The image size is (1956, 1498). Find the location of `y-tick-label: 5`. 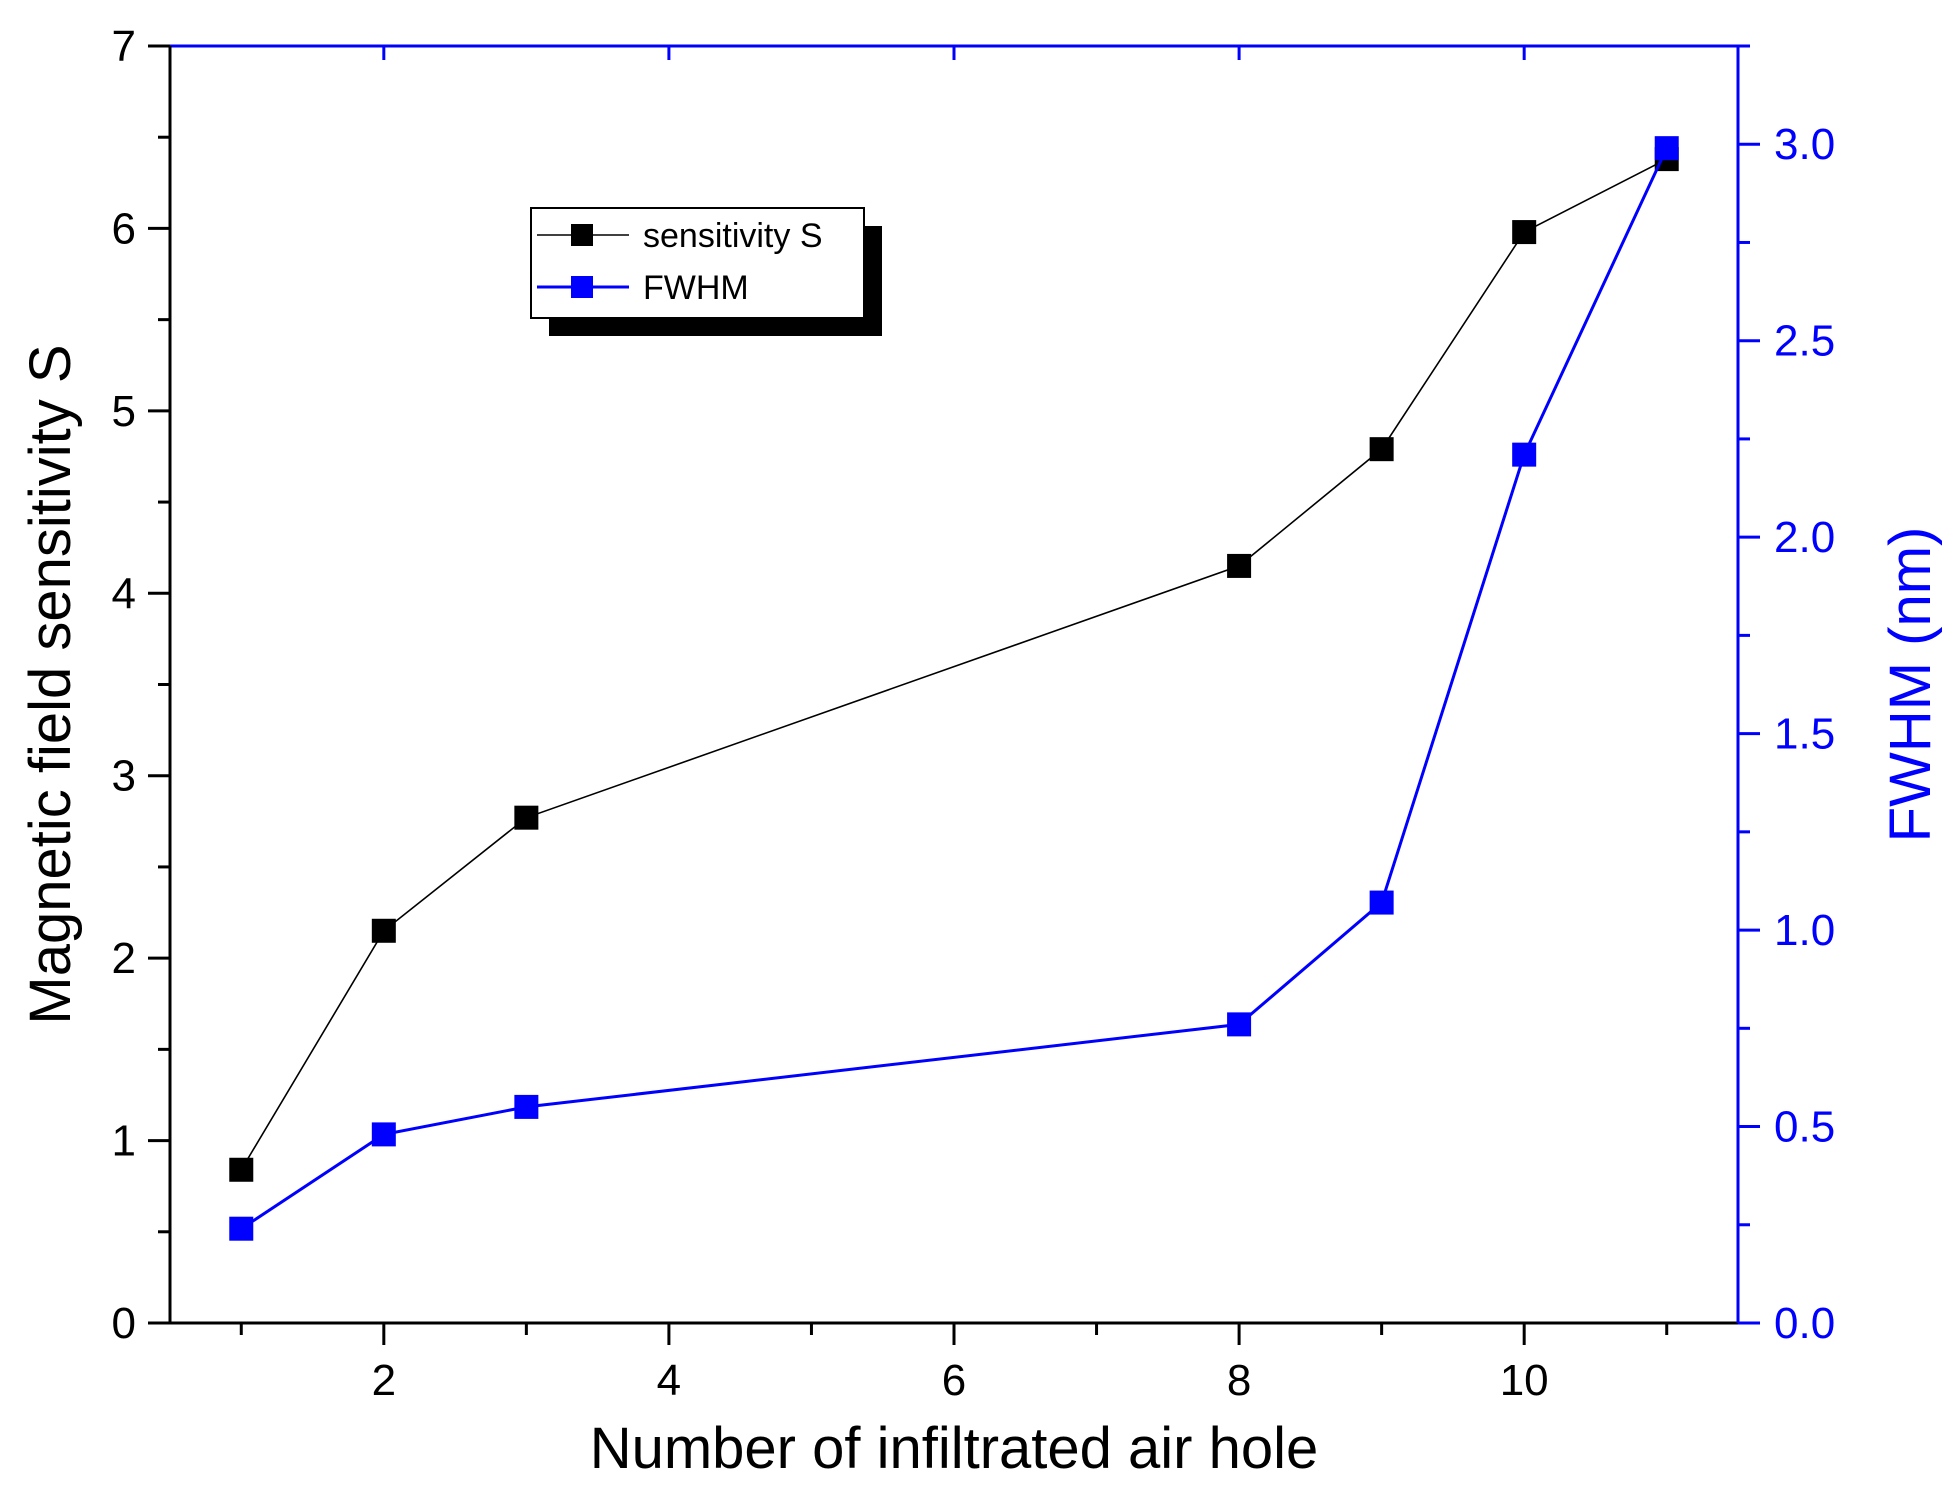

y-tick-label: 5 is located at coordinates (124, 411).